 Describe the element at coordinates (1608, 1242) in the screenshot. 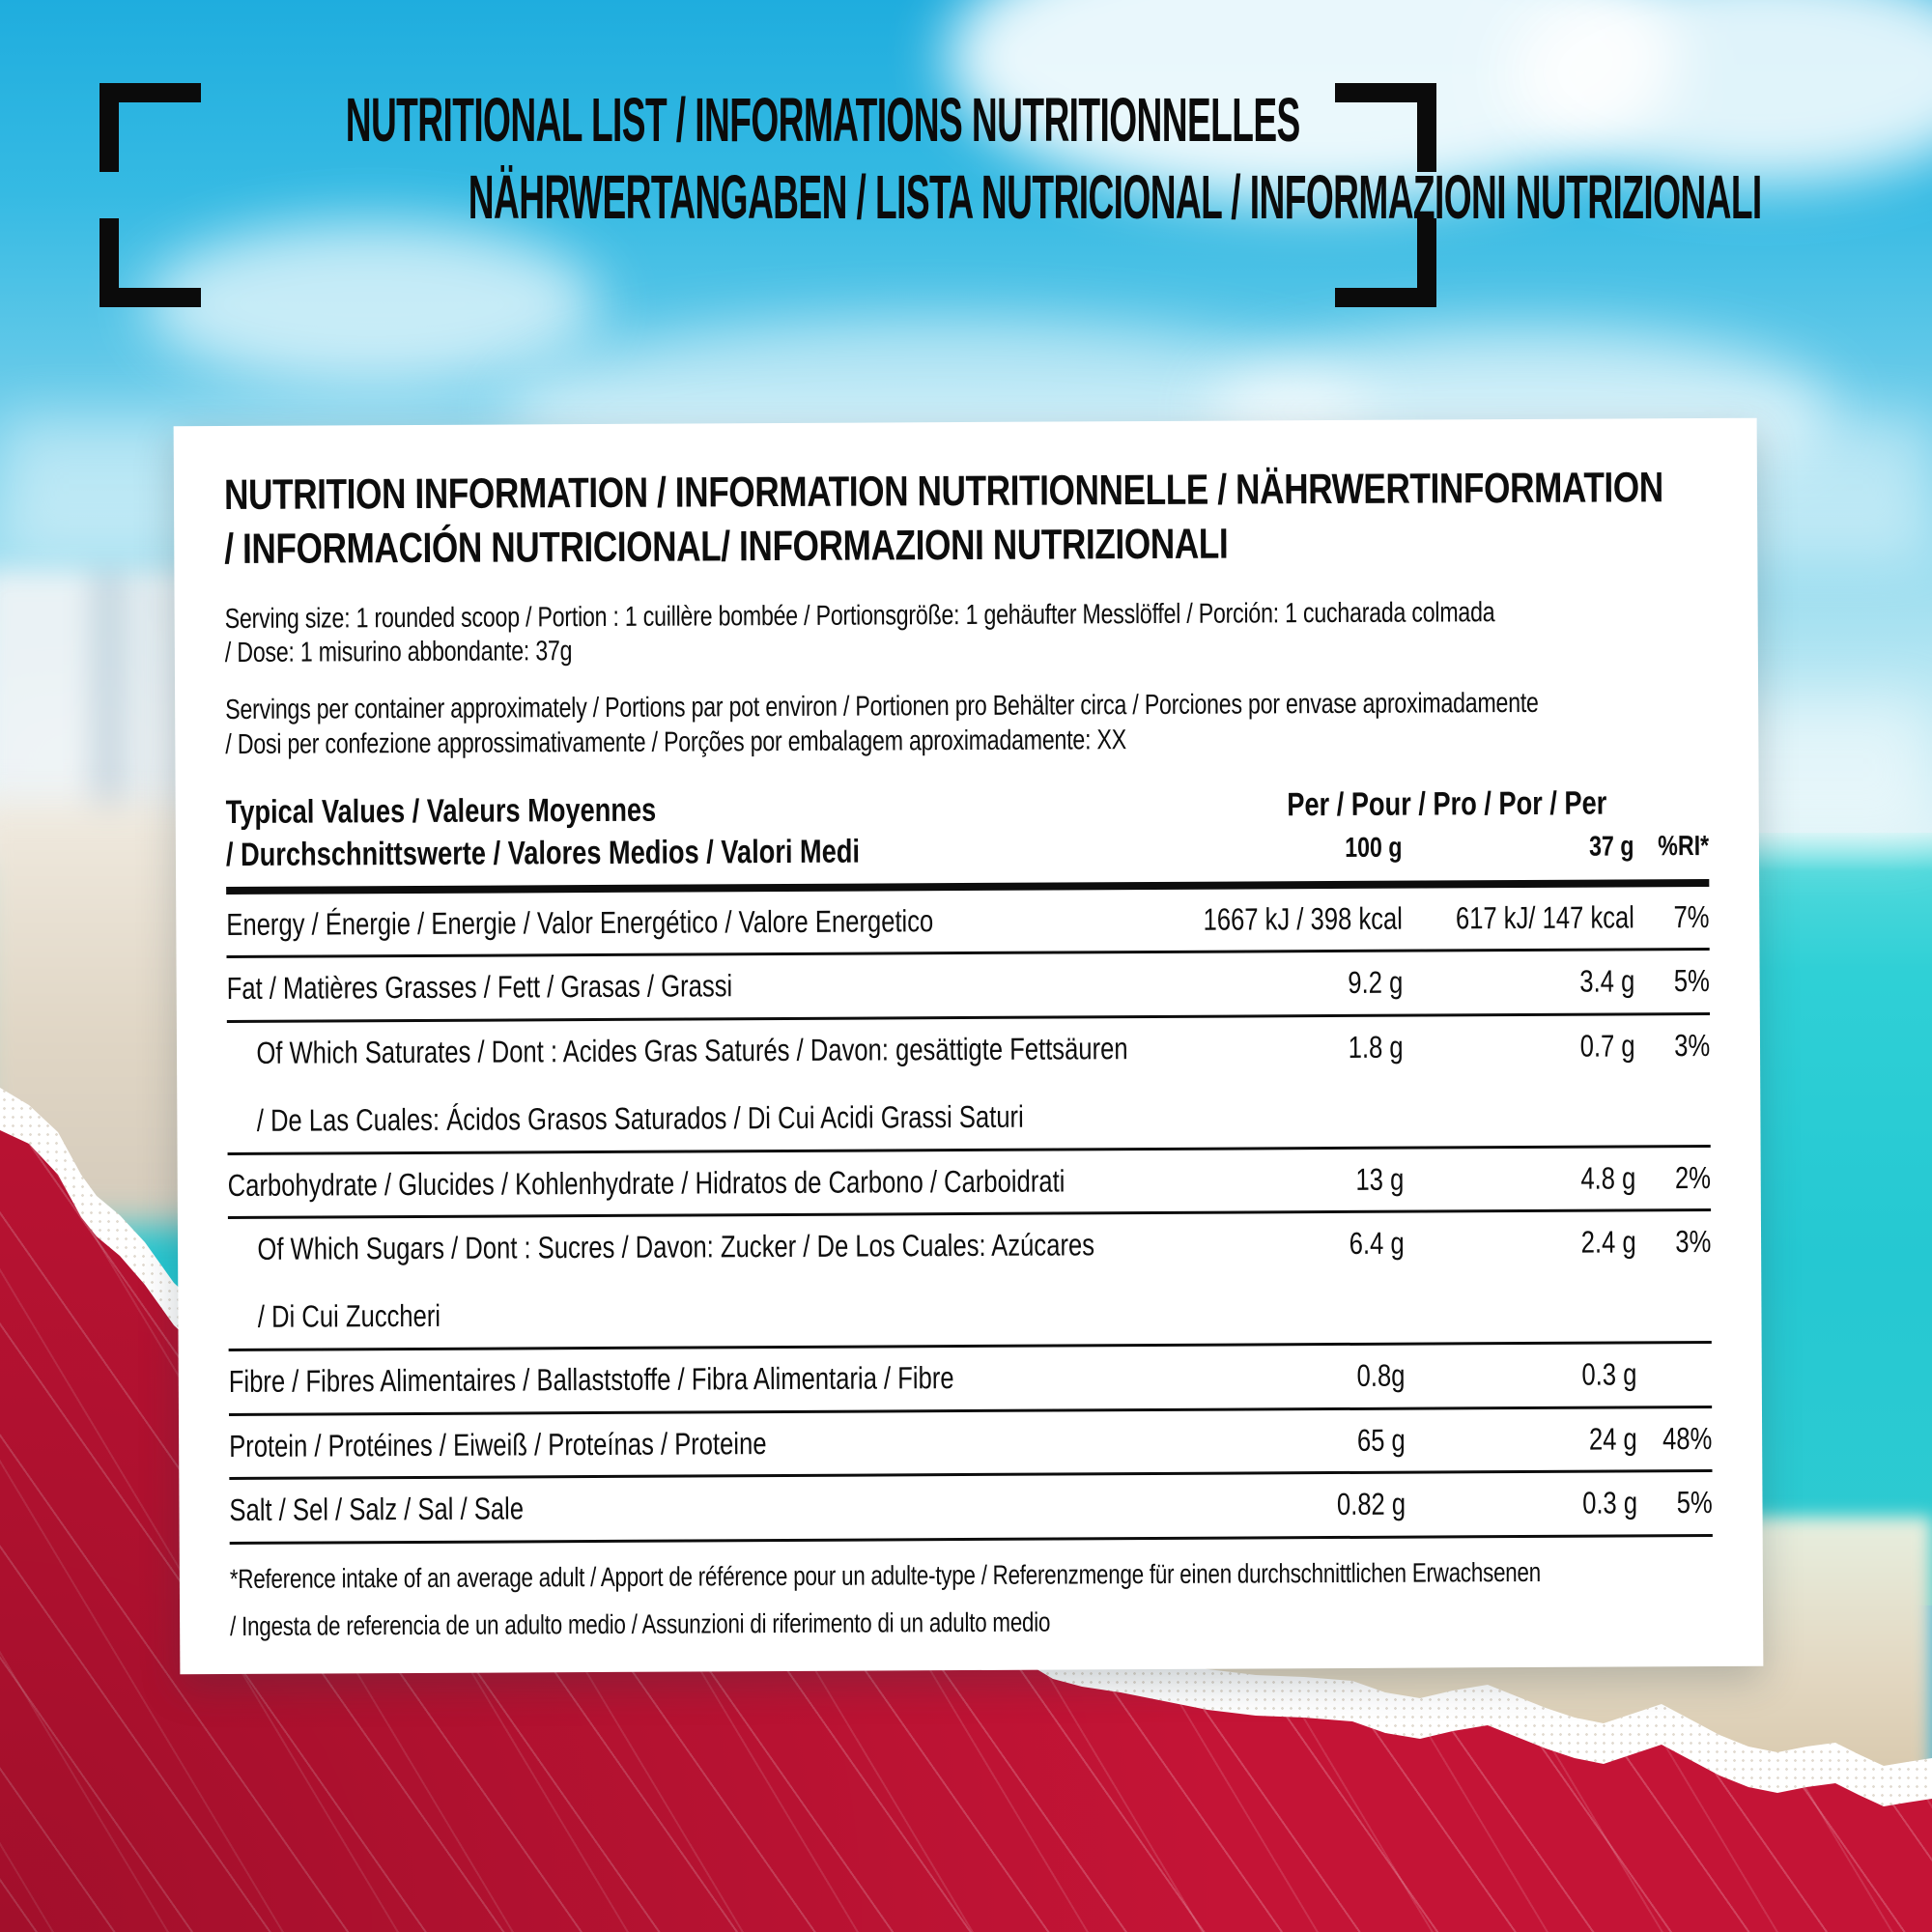

I see `row-value-per-37g: 2.4 g` at that location.